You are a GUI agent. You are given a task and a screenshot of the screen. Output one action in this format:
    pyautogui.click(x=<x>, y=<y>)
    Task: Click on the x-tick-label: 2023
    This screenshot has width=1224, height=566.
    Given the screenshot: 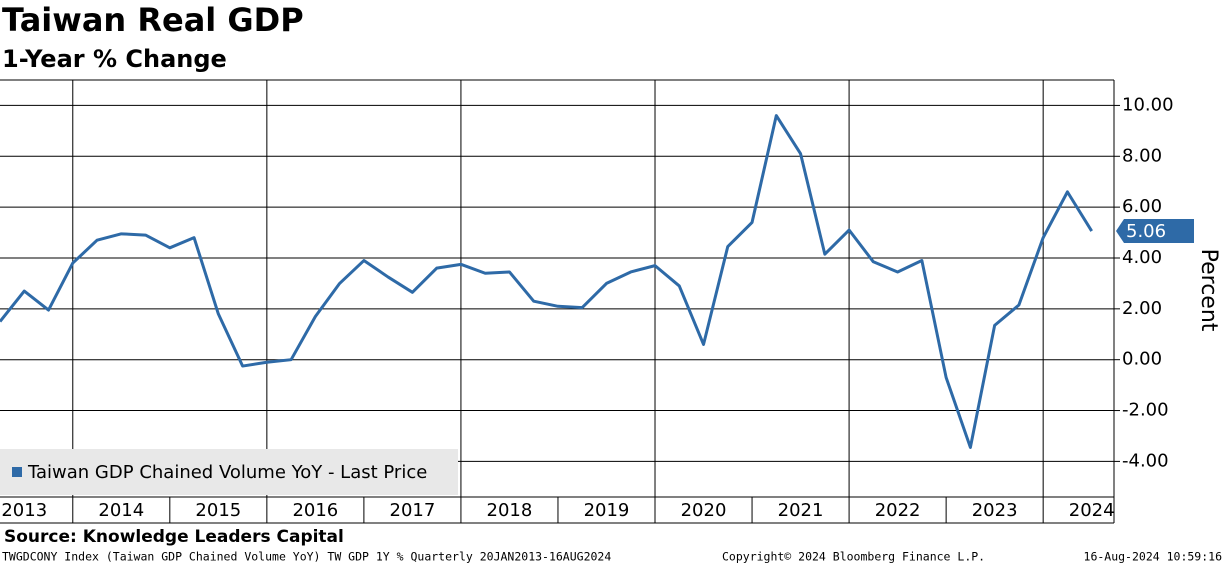 What is the action you would take?
    pyautogui.click(x=995, y=510)
    